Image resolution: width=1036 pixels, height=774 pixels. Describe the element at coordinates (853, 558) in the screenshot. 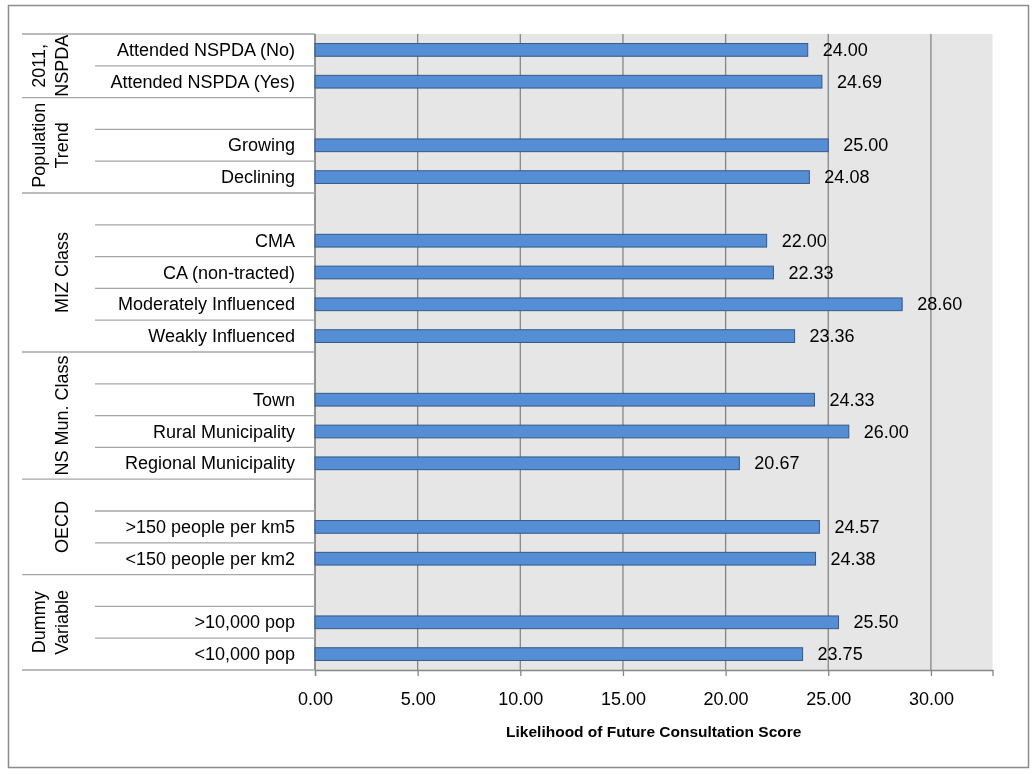

I see `data-label: 24.38` at that location.